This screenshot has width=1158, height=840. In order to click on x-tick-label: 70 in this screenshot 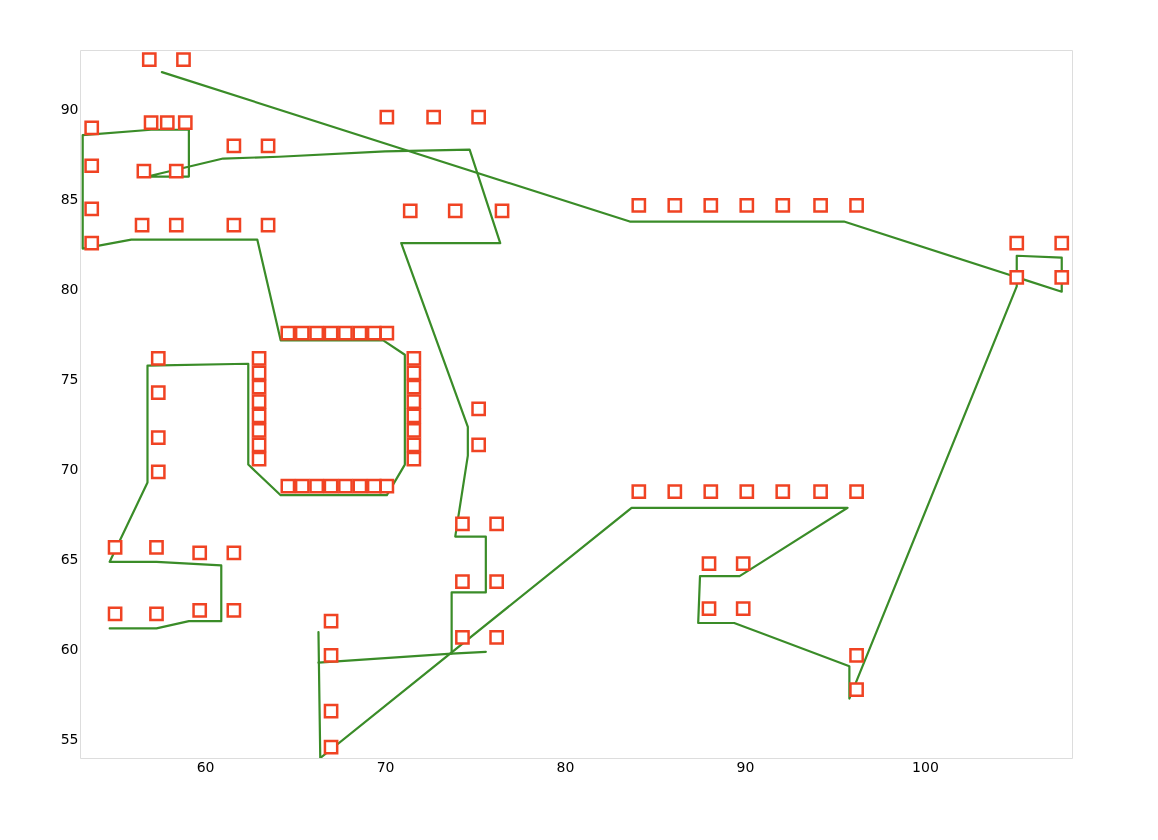, I will do `click(385, 766)`.